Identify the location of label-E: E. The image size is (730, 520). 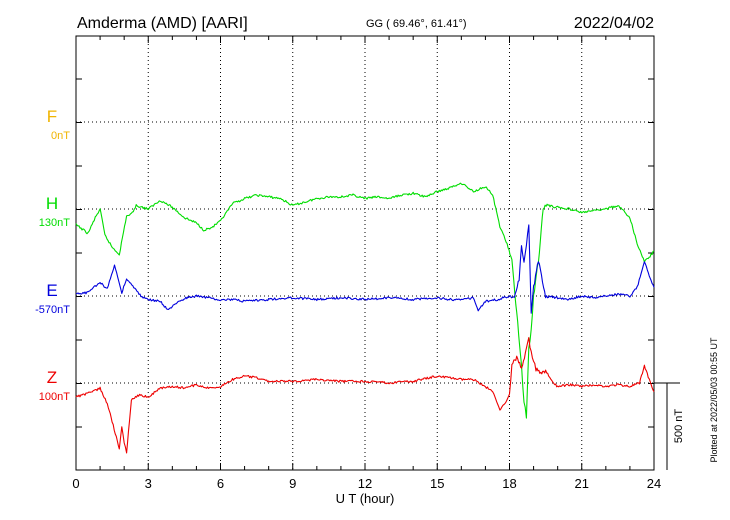
(51, 290).